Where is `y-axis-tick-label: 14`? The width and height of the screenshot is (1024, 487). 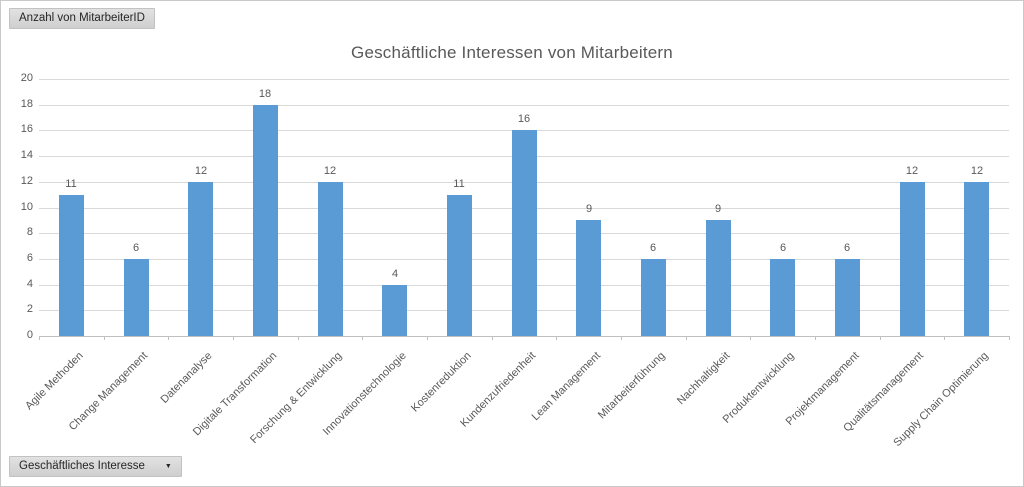 y-axis-tick-label: 14 is located at coordinates (26, 155).